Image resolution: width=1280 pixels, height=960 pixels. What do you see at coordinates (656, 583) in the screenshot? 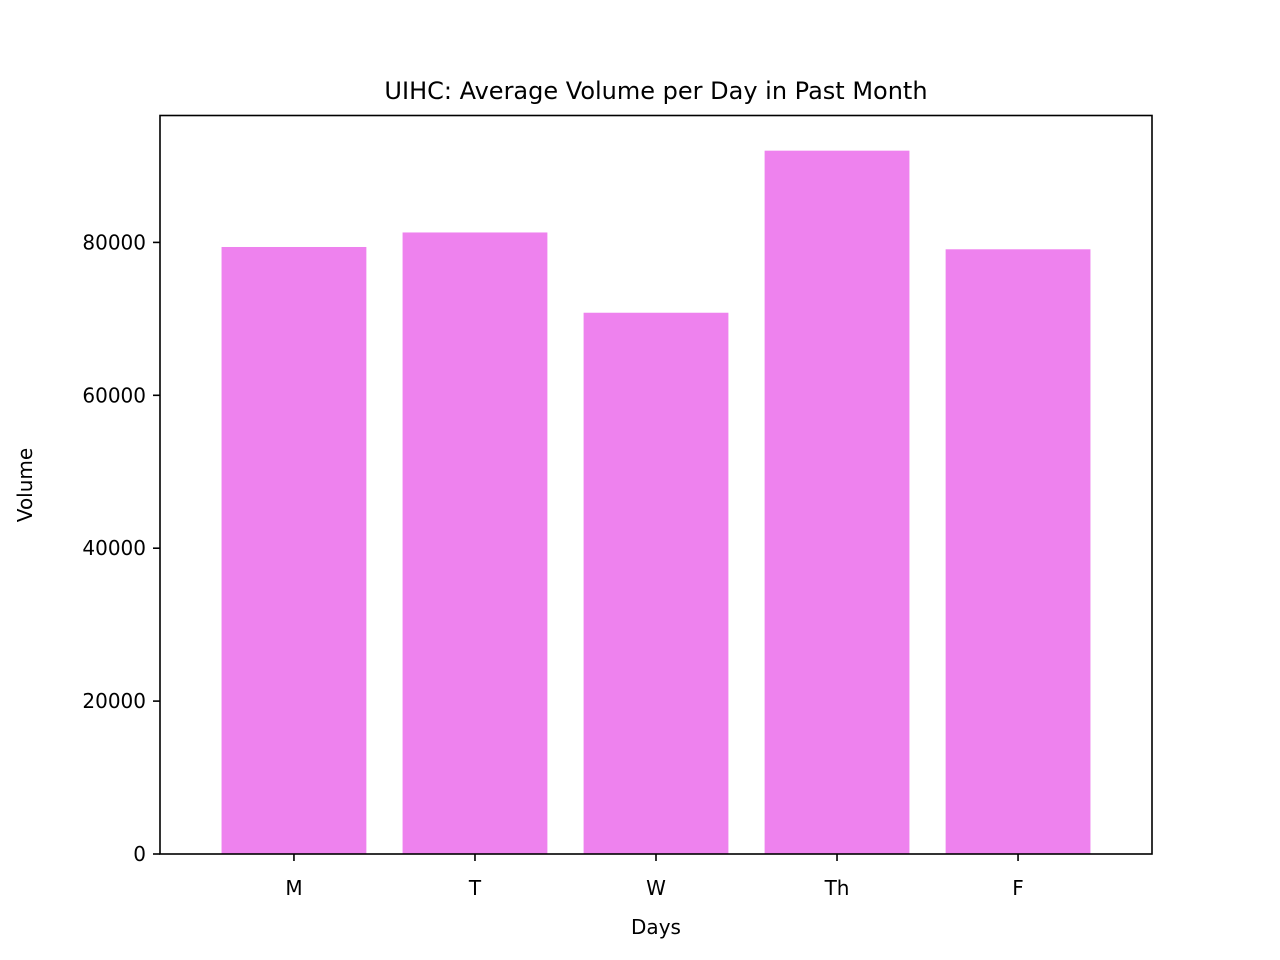
I see `bar-w` at bounding box center [656, 583].